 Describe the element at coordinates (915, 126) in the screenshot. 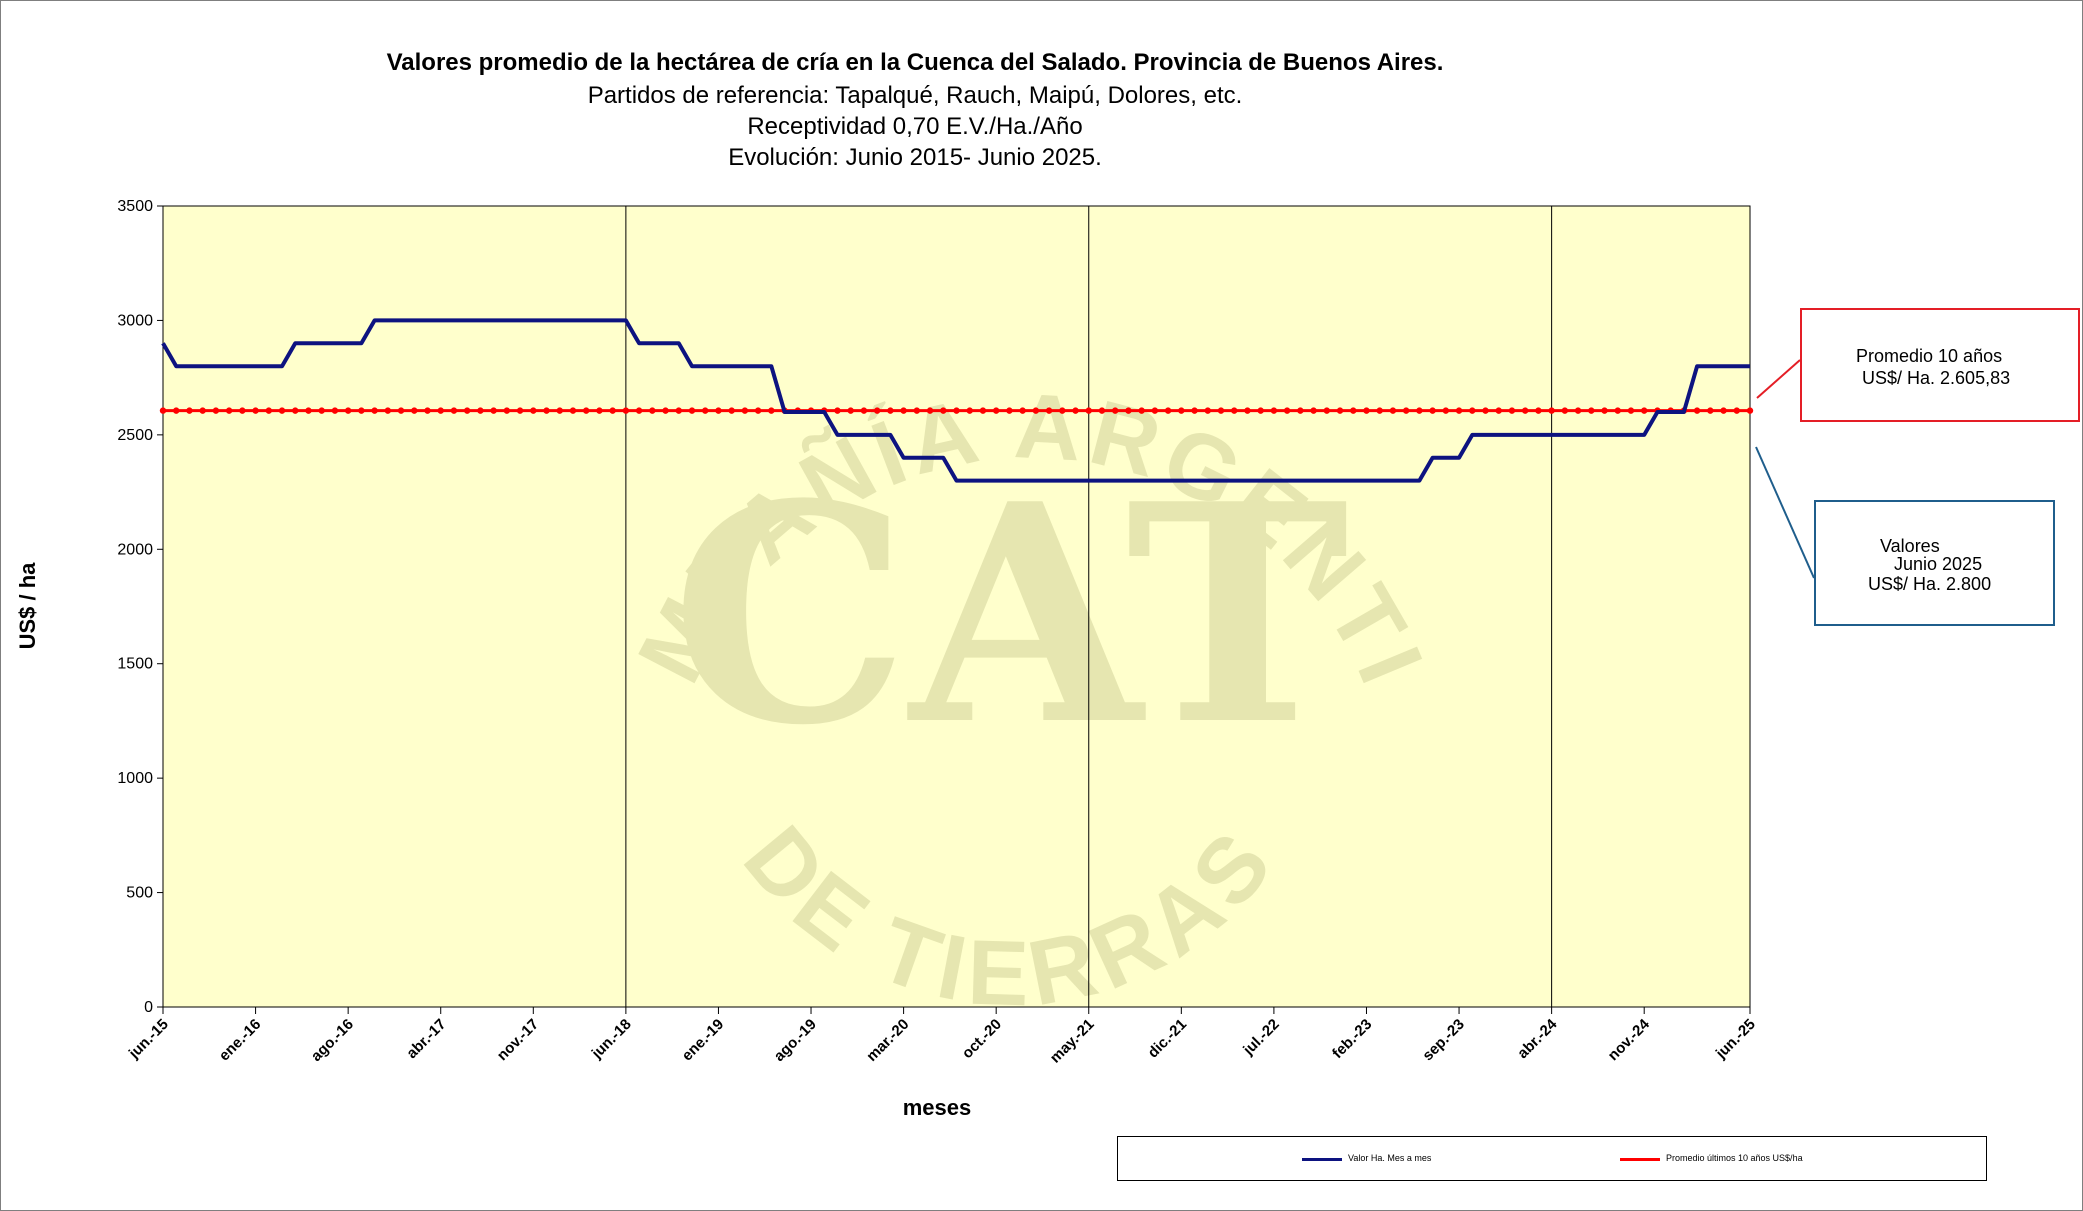

I see `chart-subtitle-receptividad: Receptividad 0,70 E.V./Ha./Año` at that location.